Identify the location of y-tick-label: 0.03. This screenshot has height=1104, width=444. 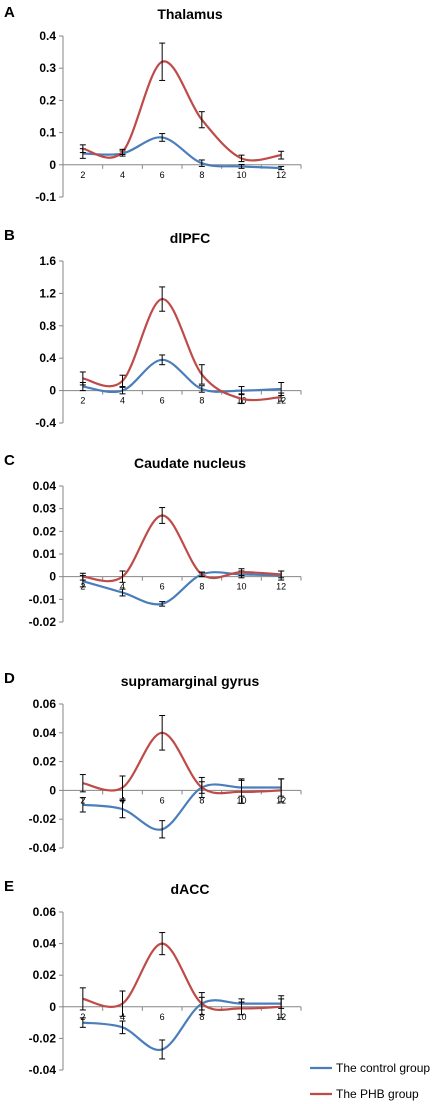
(45, 509).